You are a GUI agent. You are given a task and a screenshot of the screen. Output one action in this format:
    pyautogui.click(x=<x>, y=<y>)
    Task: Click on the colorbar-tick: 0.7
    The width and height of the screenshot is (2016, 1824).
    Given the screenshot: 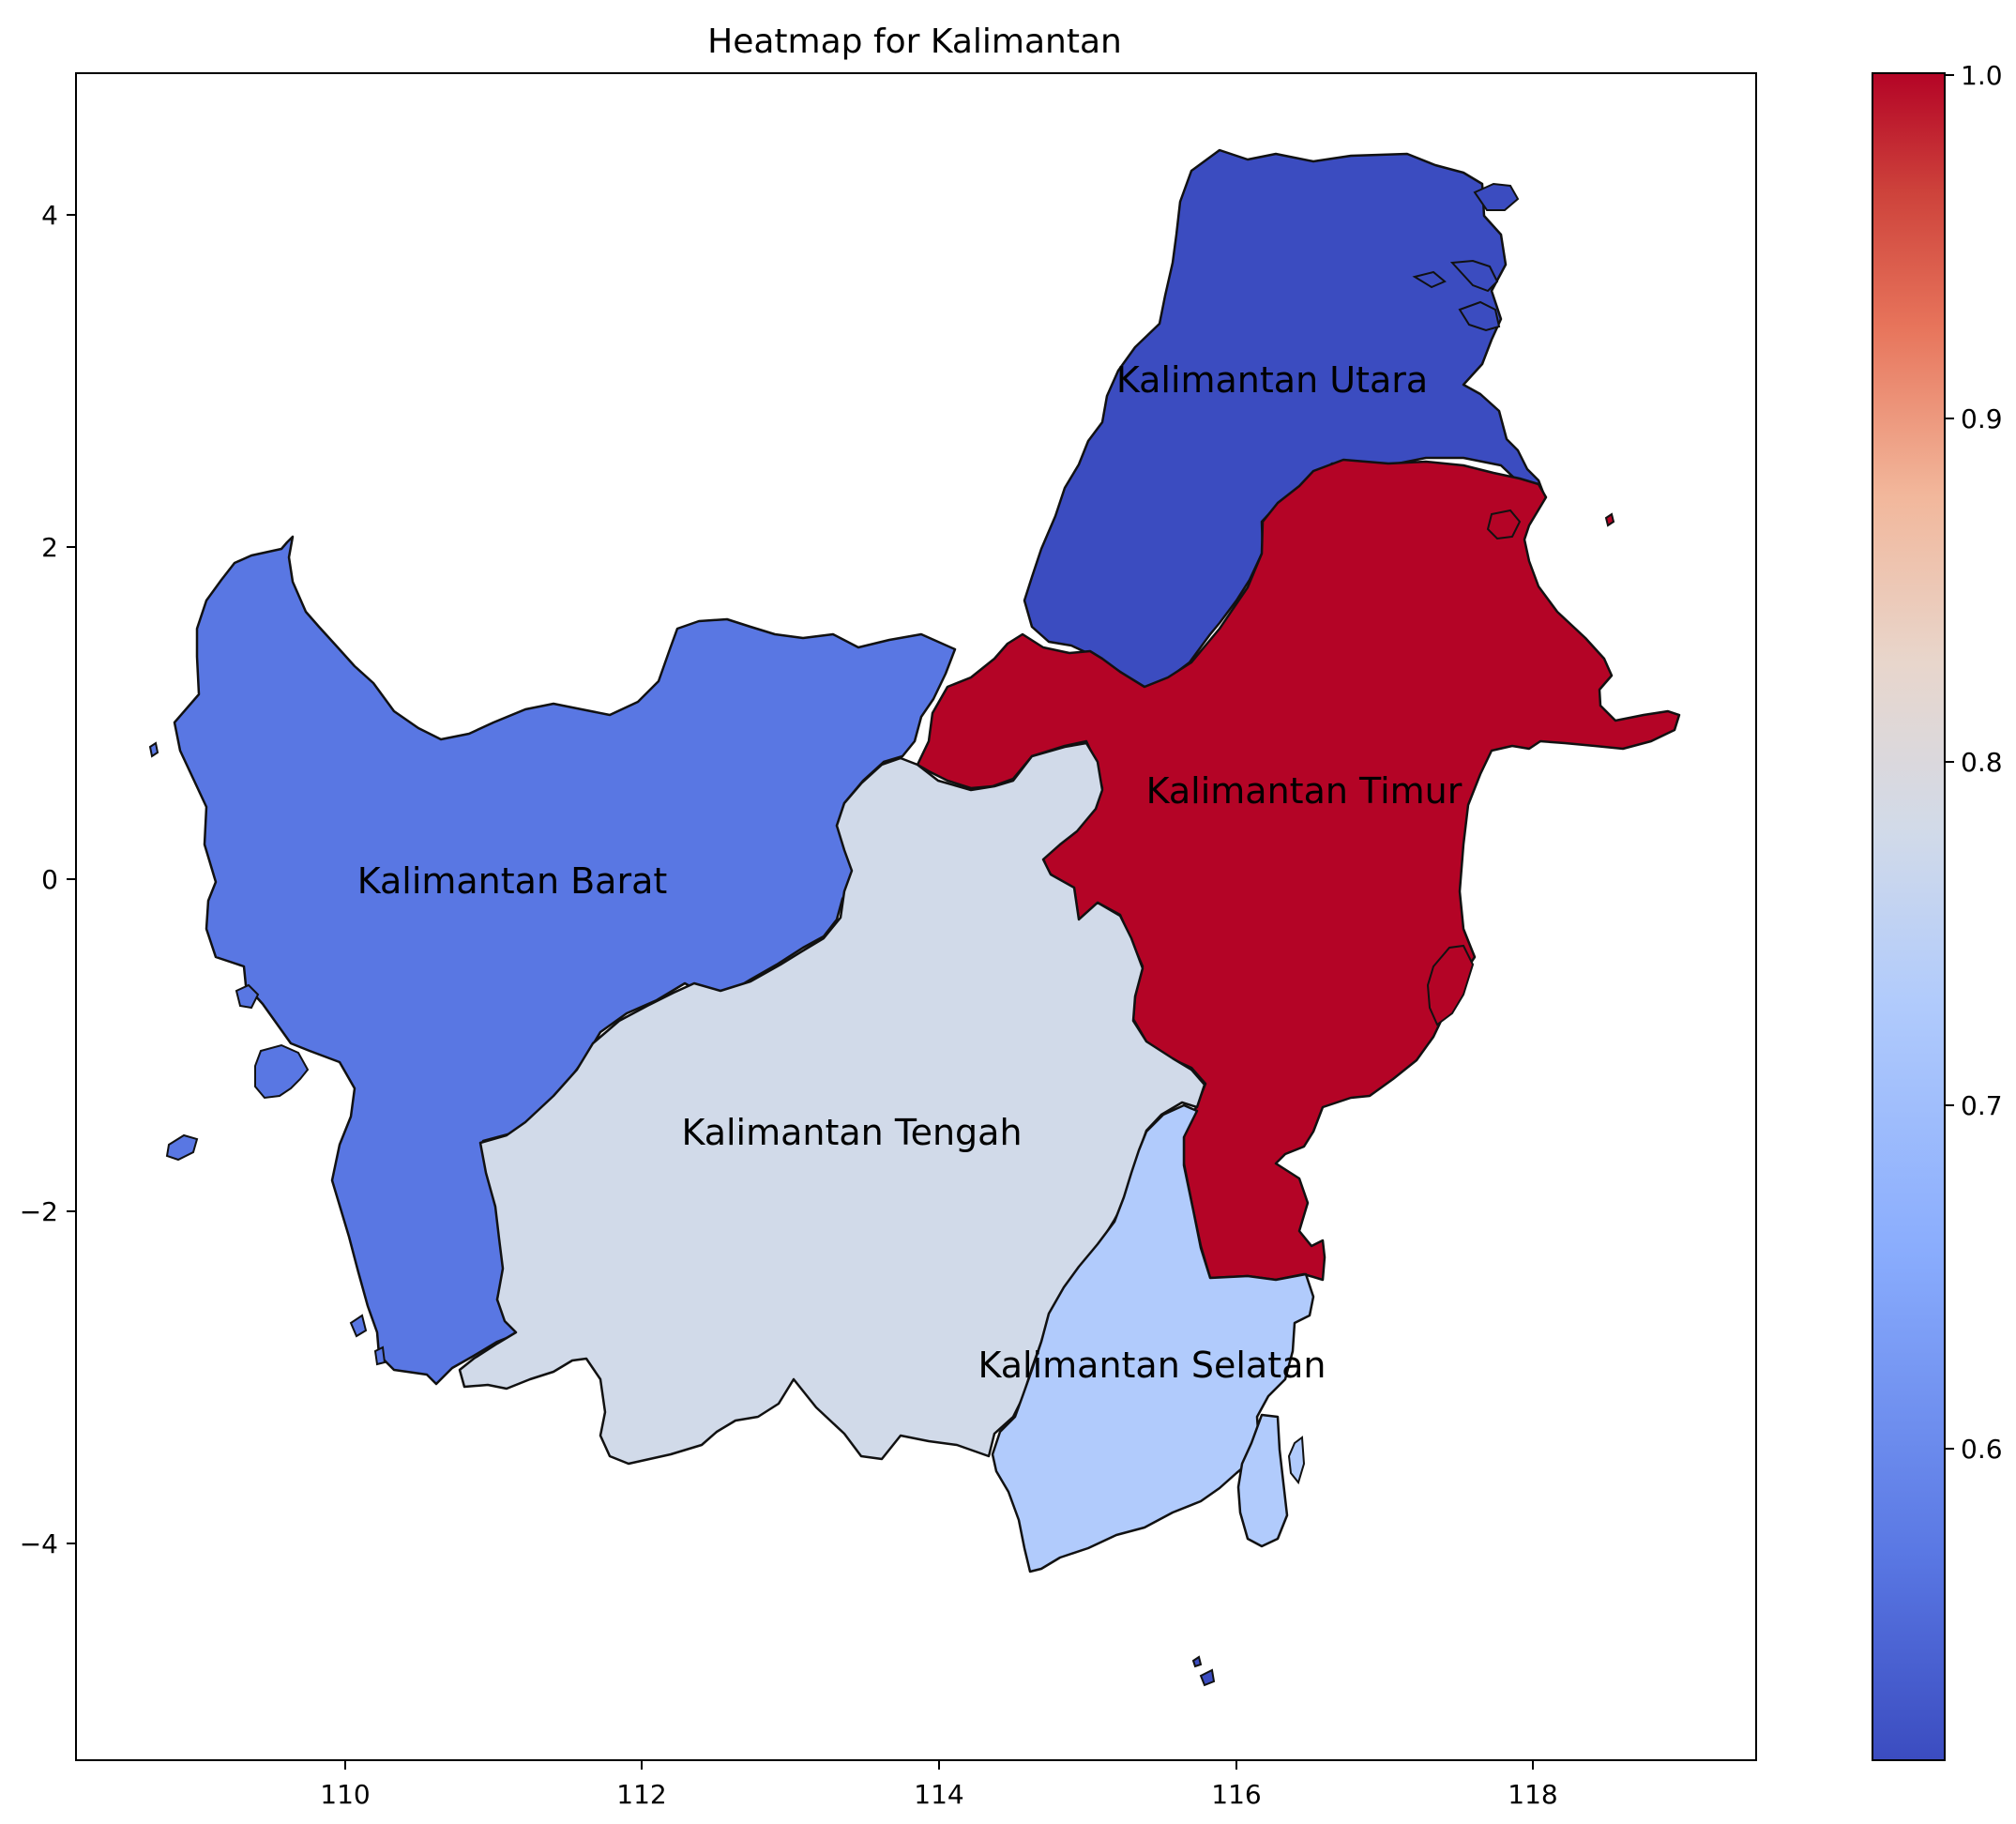 What is the action you would take?
    pyautogui.click(x=1974, y=1105)
    